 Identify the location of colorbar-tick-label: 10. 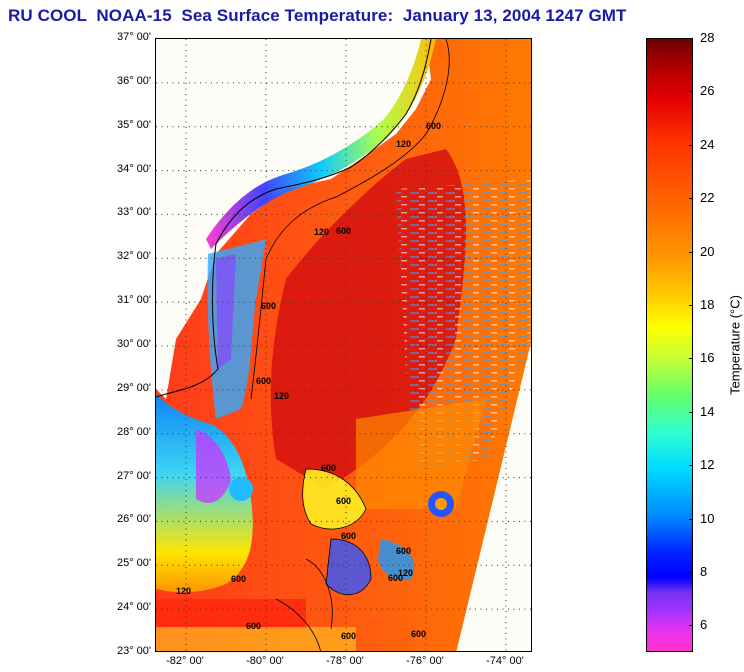
(707, 518).